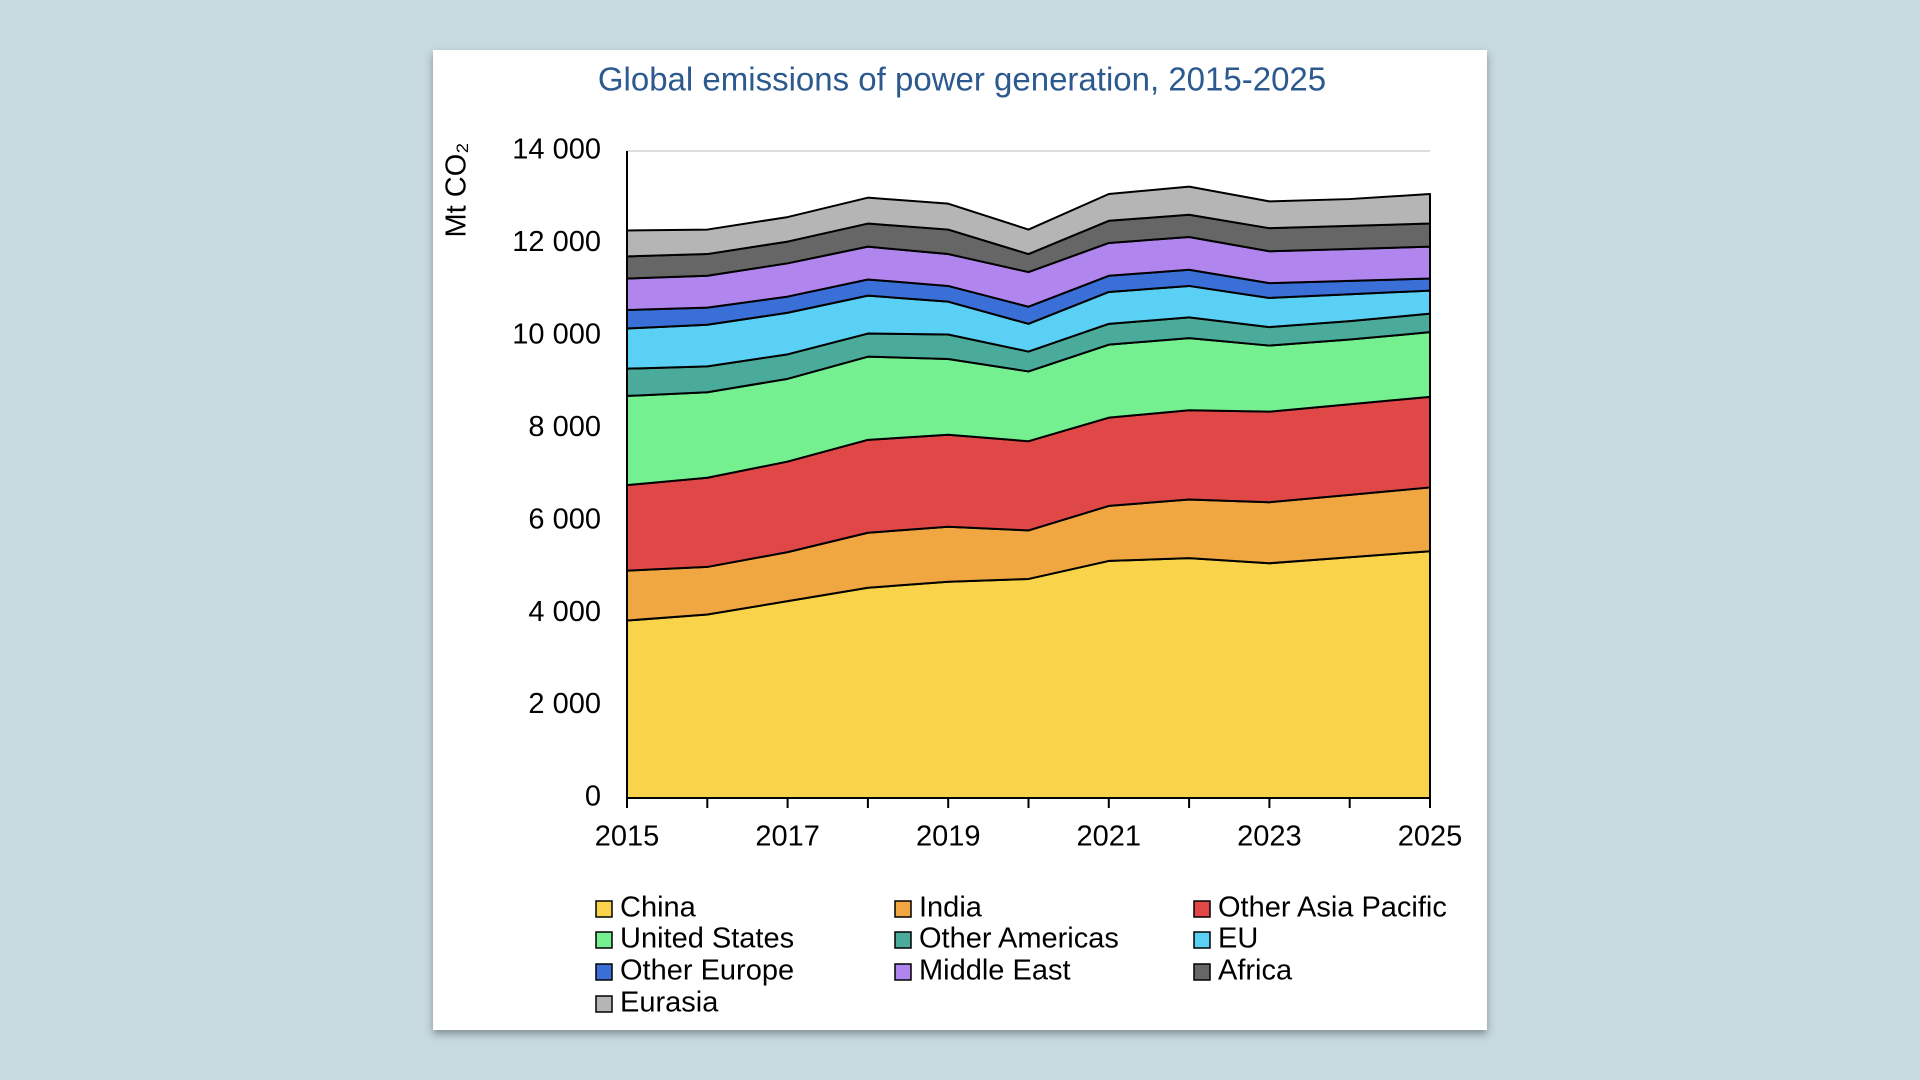 The height and width of the screenshot is (1080, 1920). I want to click on legend-label: Eurasia, so click(669, 1003).